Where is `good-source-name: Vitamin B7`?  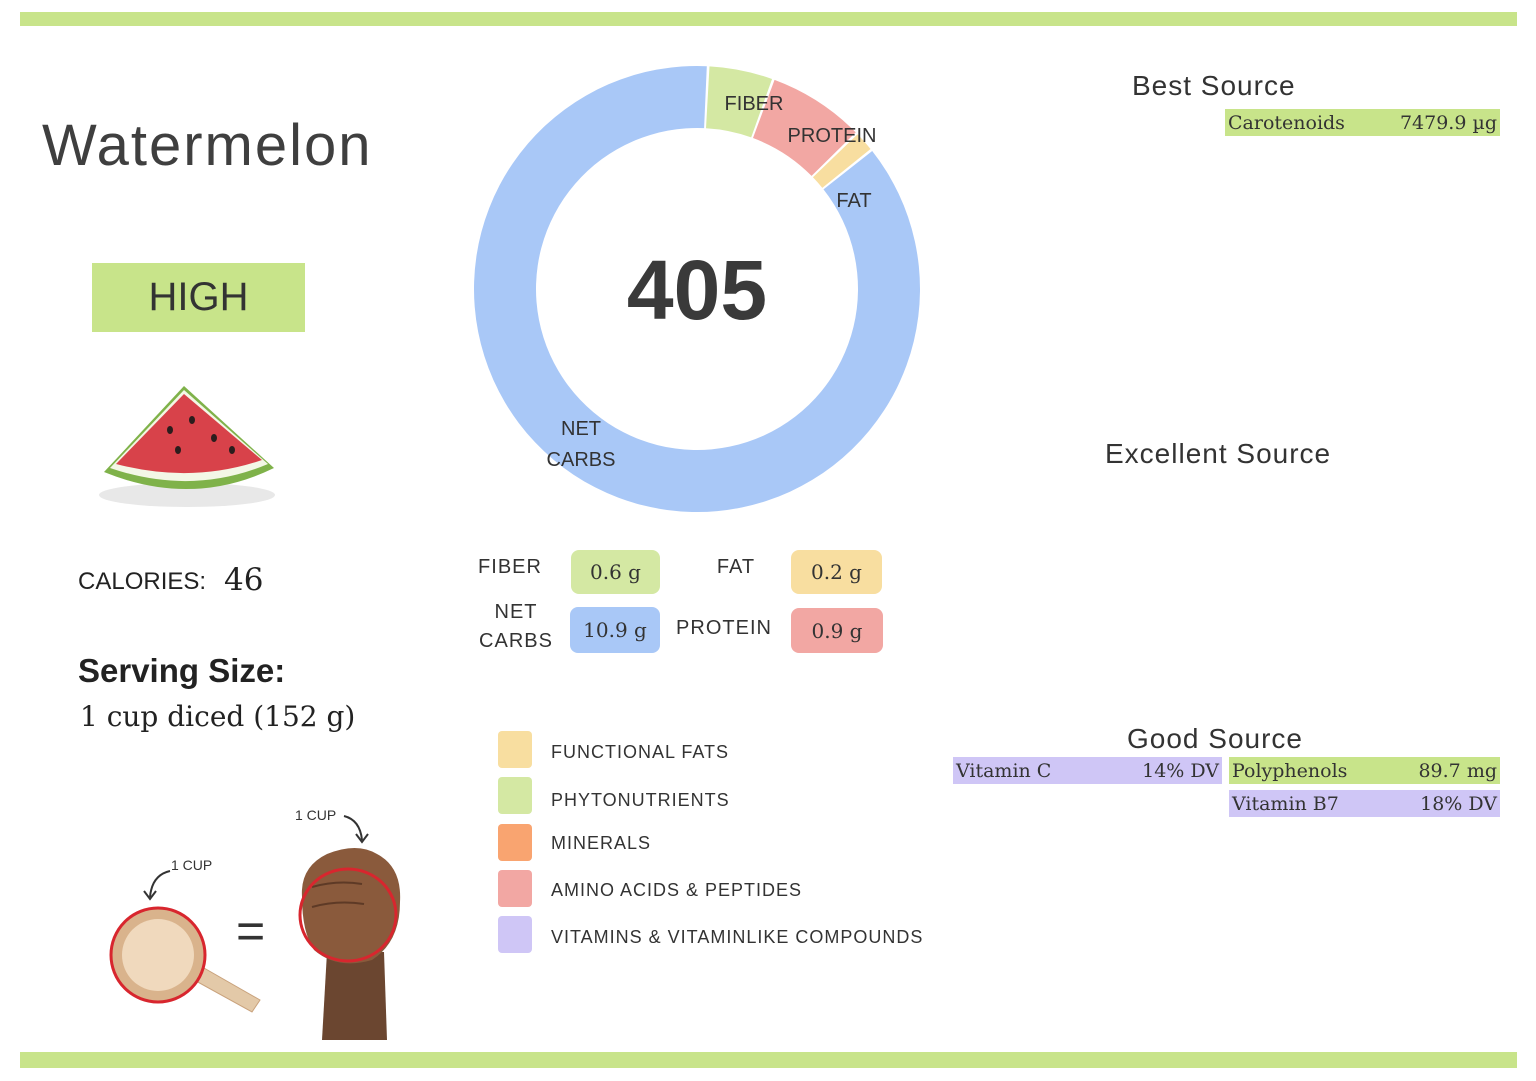
good-source-name: Vitamin B7 is located at coordinates (1285, 803).